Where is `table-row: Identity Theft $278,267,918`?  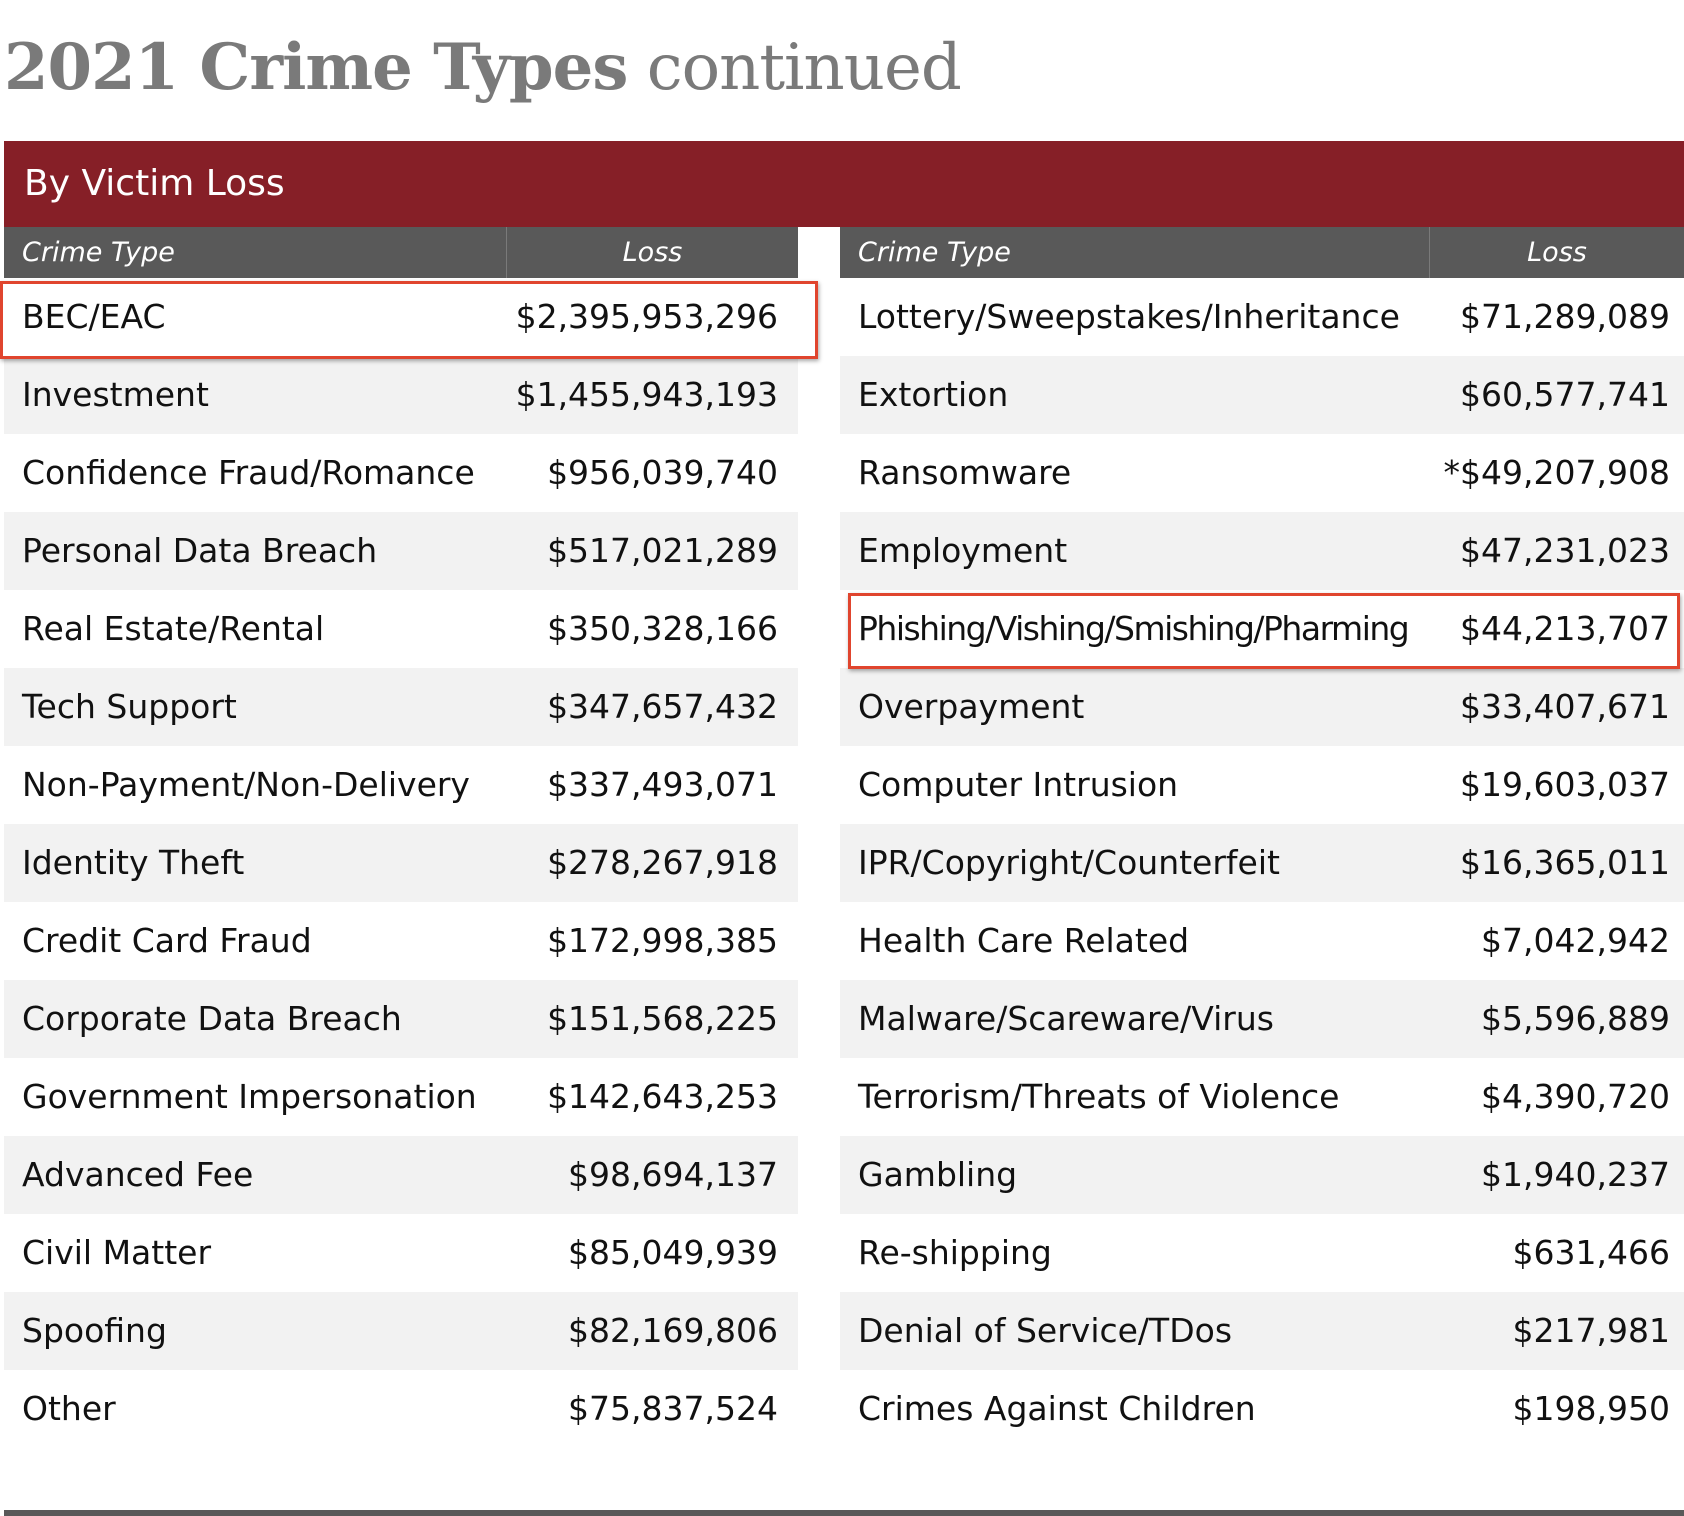
table-row: Identity Theft $278,267,918 is located at coordinates (401, 863).